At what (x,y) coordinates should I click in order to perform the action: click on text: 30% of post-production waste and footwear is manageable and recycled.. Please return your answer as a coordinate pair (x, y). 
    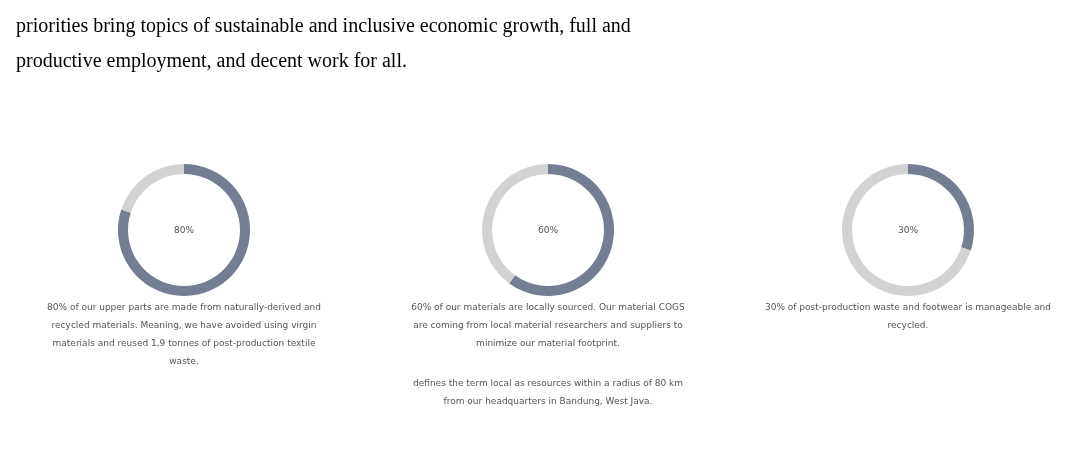
    Looking at the image, I should click on (908, 316).